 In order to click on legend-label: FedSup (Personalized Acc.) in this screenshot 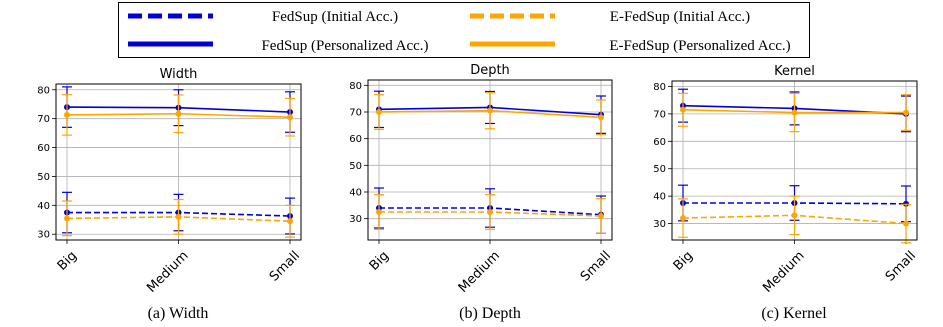, I will do `click(344, 46)`.